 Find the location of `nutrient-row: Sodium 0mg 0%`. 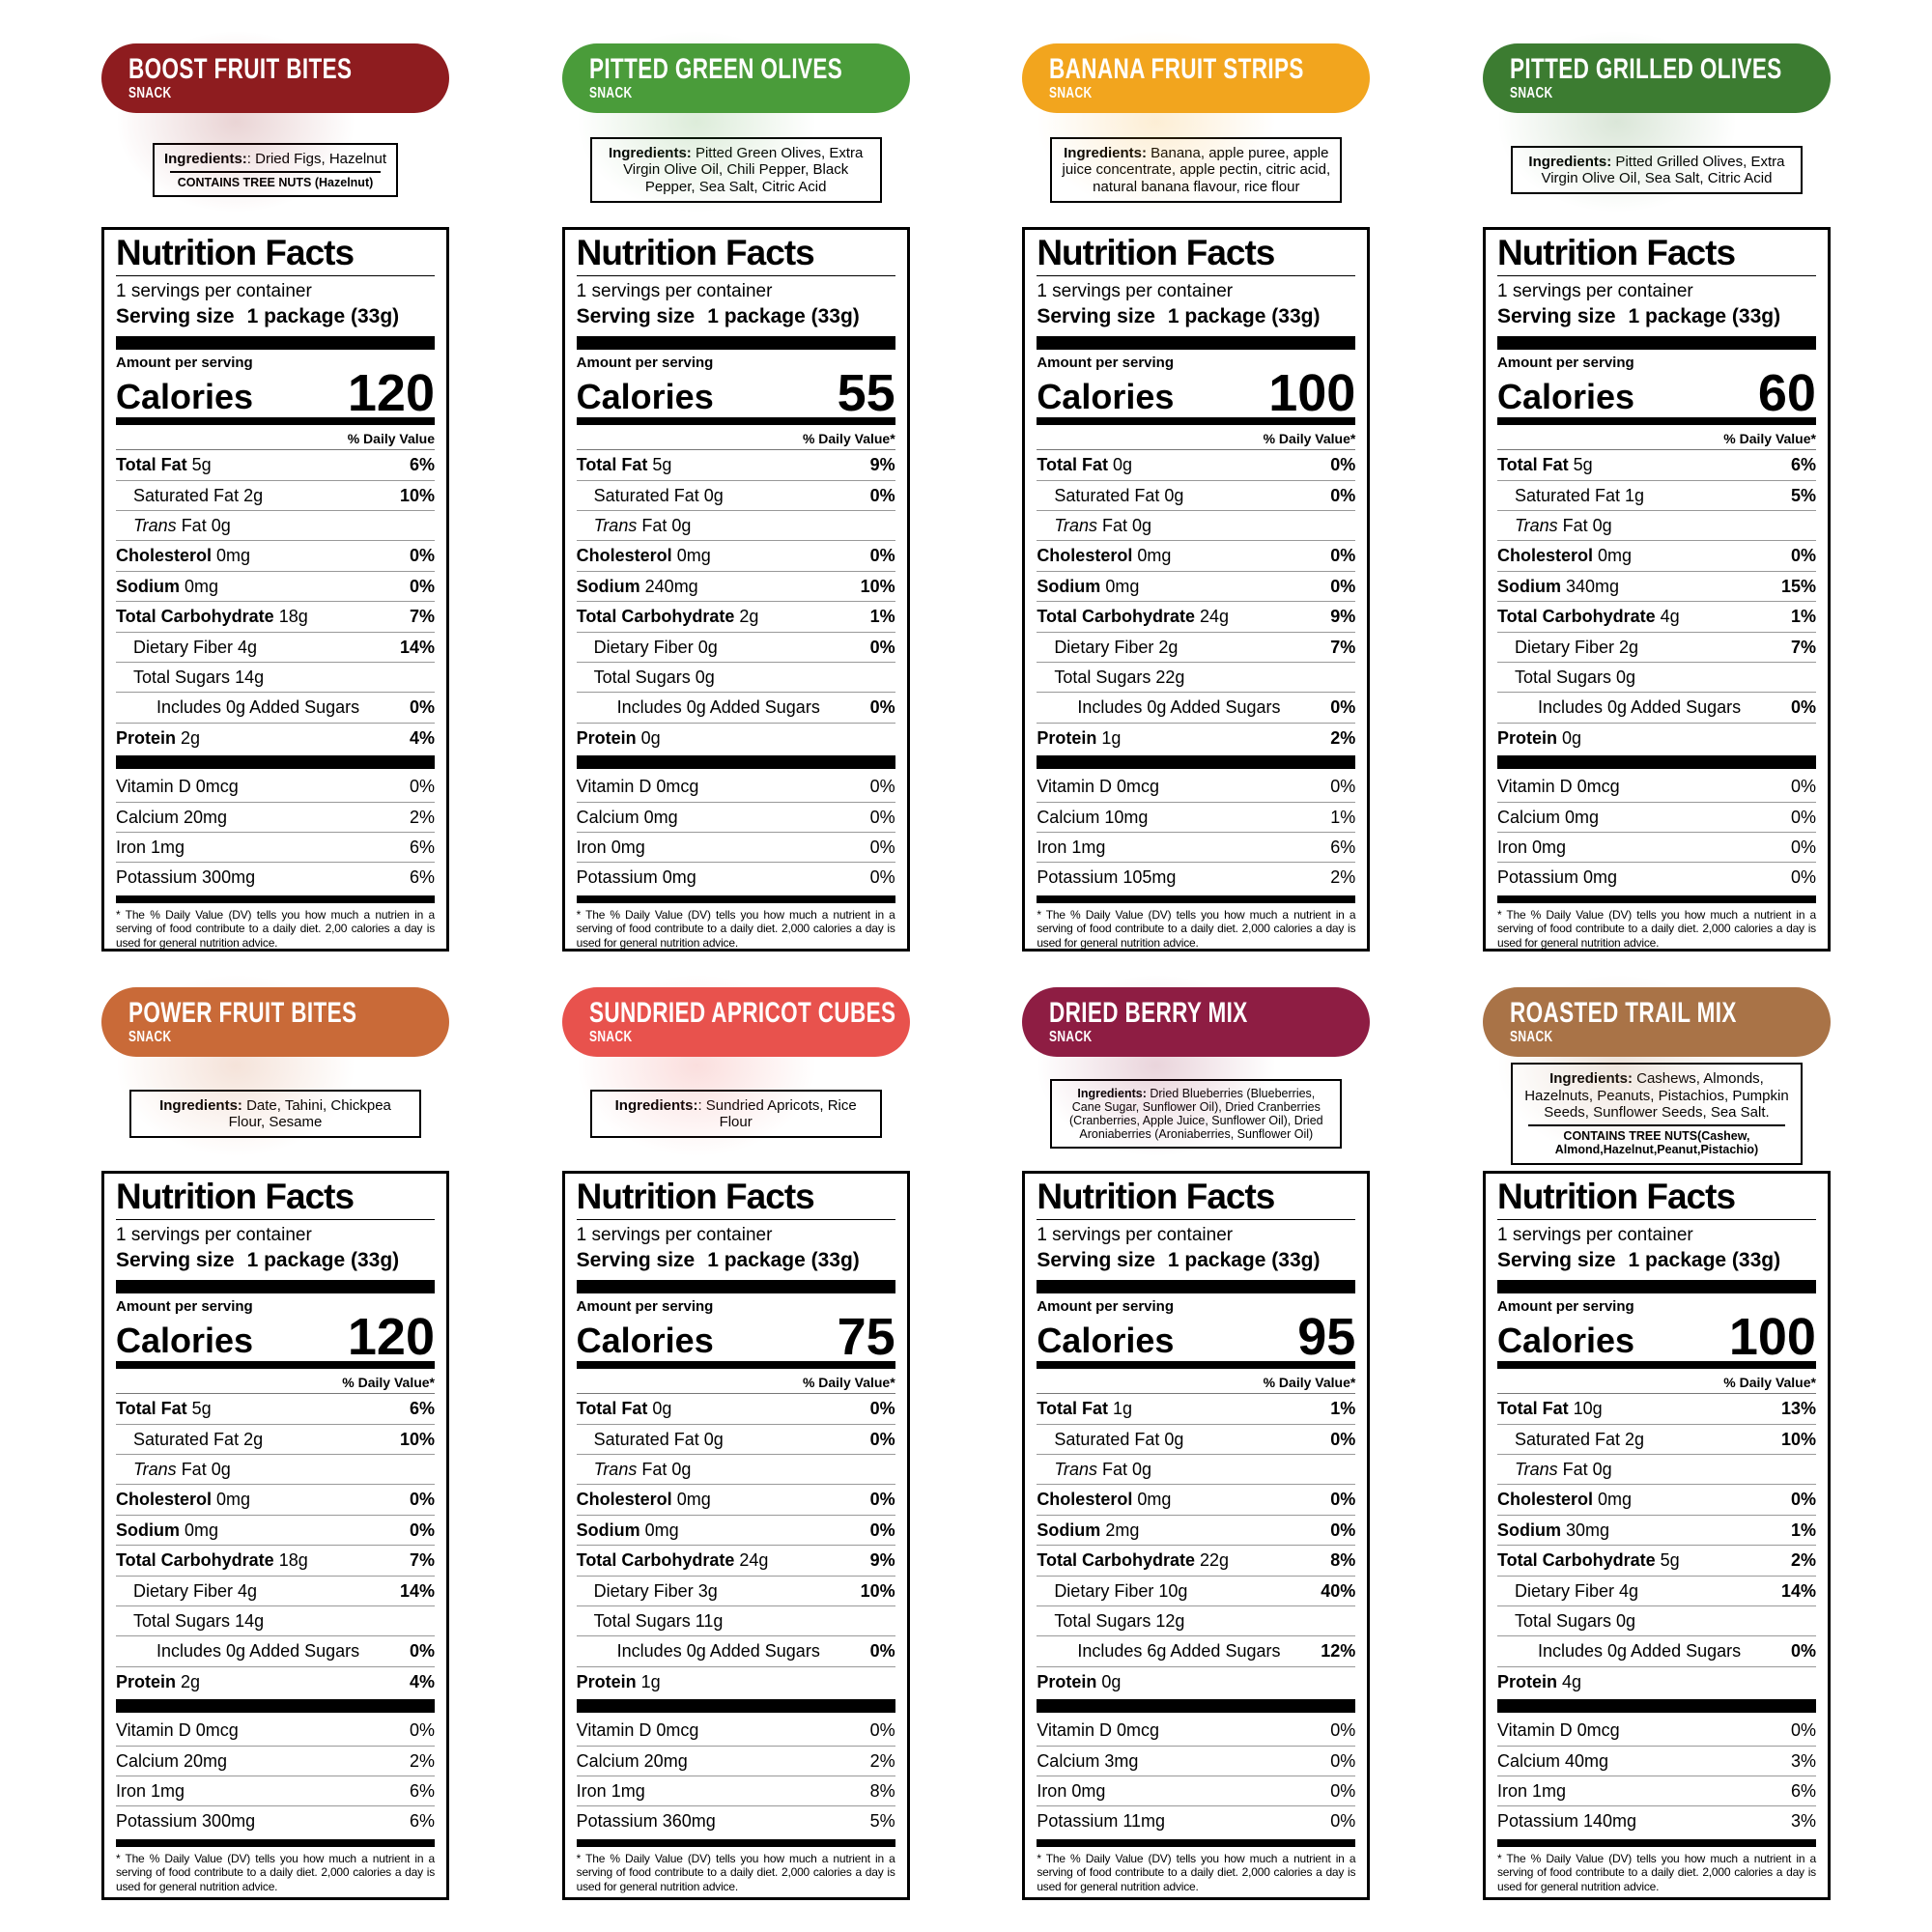

nutrient-row: Sodium 0mg 0% is located at coordinates (275, 585).